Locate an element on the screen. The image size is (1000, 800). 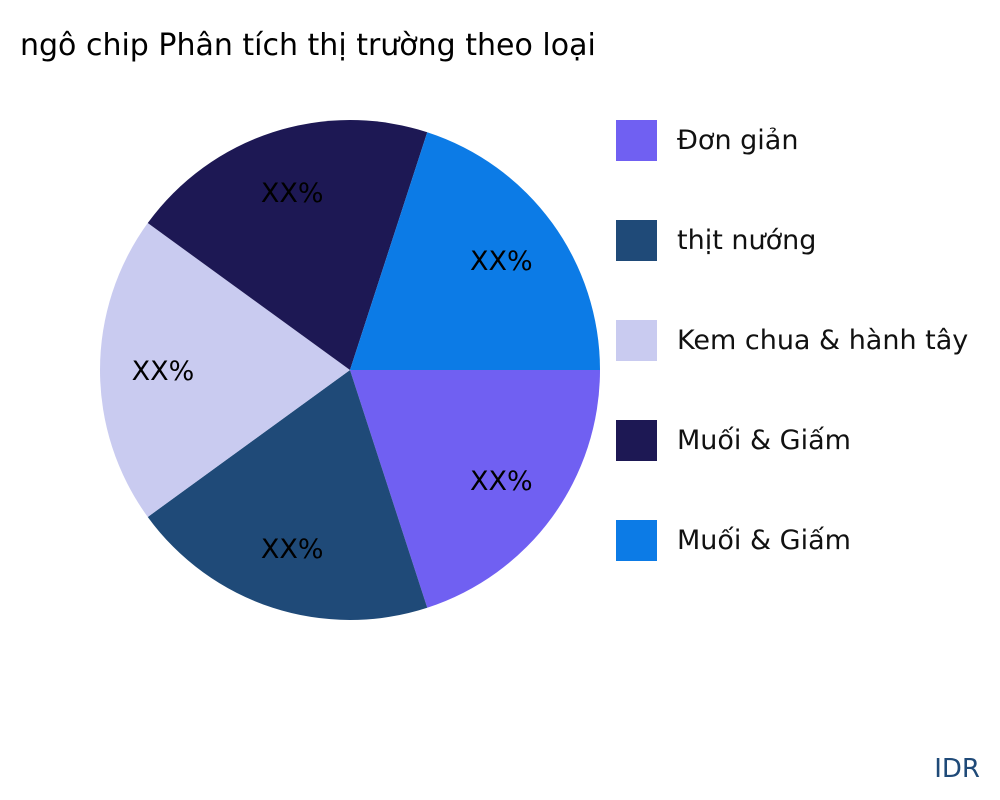
legend-item: Đơn giản is located at coordinates (707, 140).